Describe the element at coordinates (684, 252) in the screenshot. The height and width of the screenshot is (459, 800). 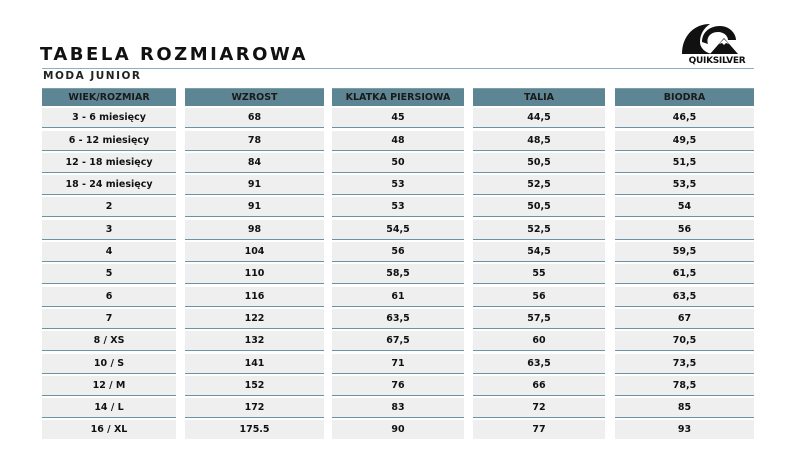
I see `table-cell: 59,5` at that location.